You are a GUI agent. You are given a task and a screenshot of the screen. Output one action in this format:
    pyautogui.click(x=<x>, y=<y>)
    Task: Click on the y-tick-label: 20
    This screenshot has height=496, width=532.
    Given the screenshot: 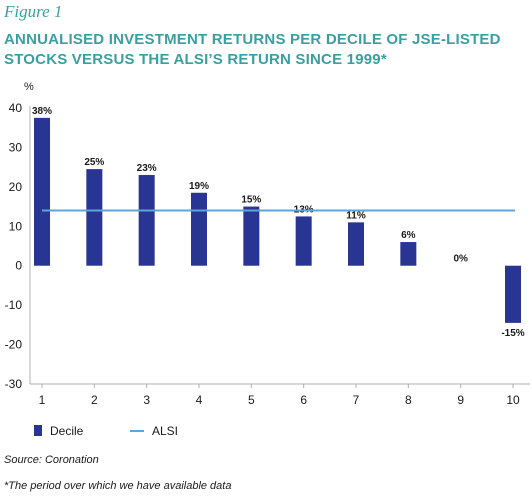 What is the action you would take?
    pyautogui.click(x=16, y=187)
    